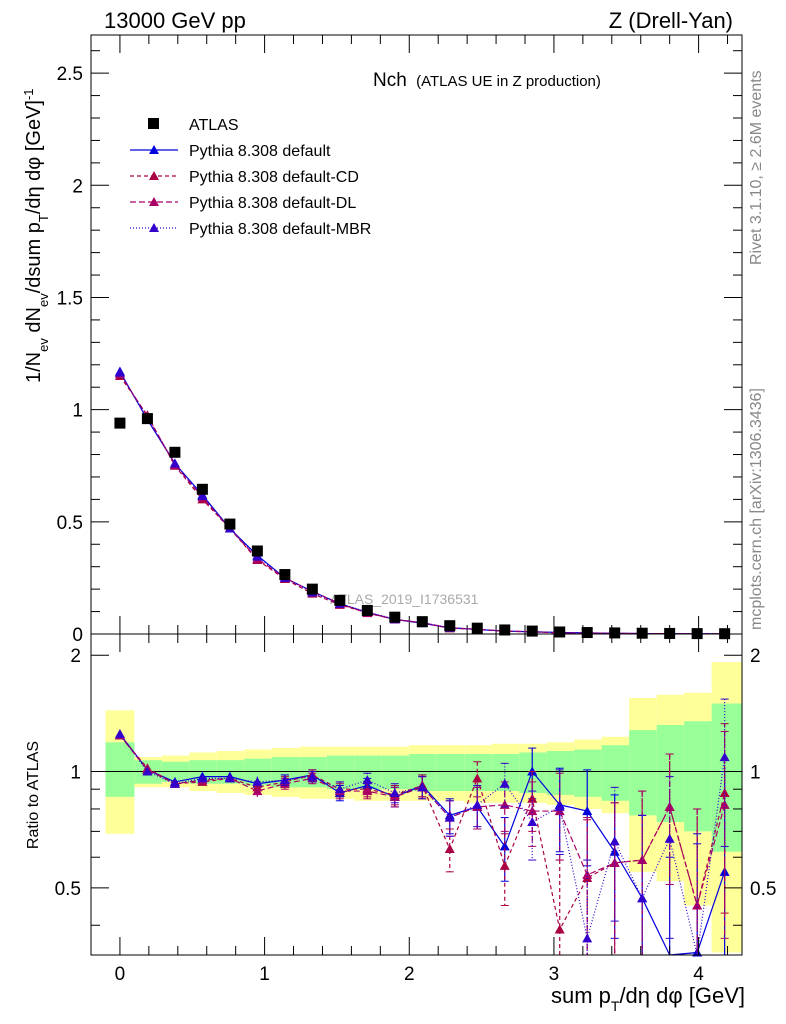 This screenshot has width=786, height=1024. Describe the element at coordinates (755, 656) in the screenshot. I see `ratio-y-tick-label-right: 2` at that location.